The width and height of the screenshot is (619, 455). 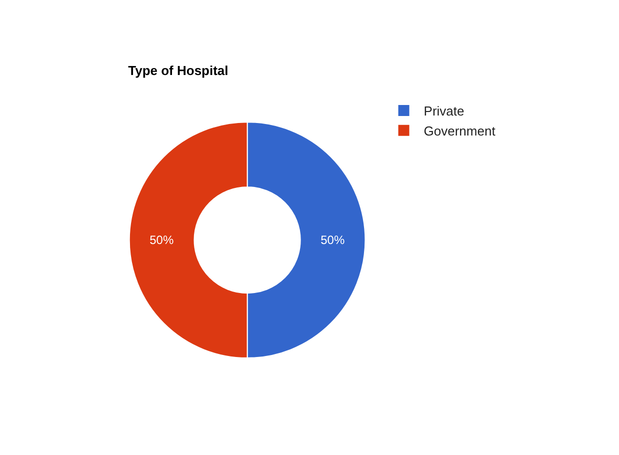 I want to click on legend-label: Private, so click(x=444, y=111).